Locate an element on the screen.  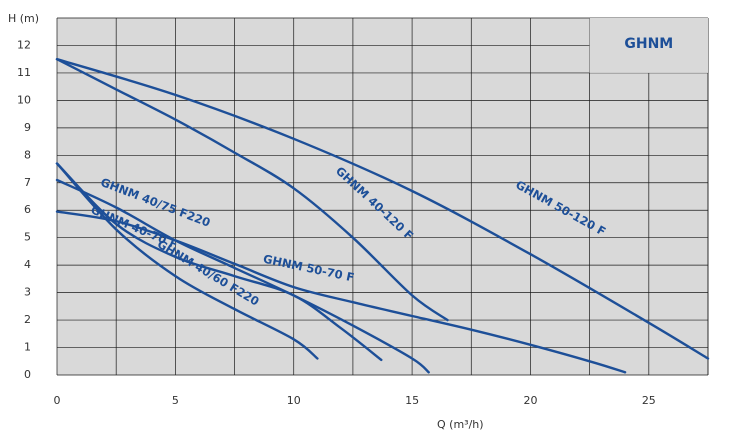
y-axis-title: H (m) is located at coordinates (23, 18).